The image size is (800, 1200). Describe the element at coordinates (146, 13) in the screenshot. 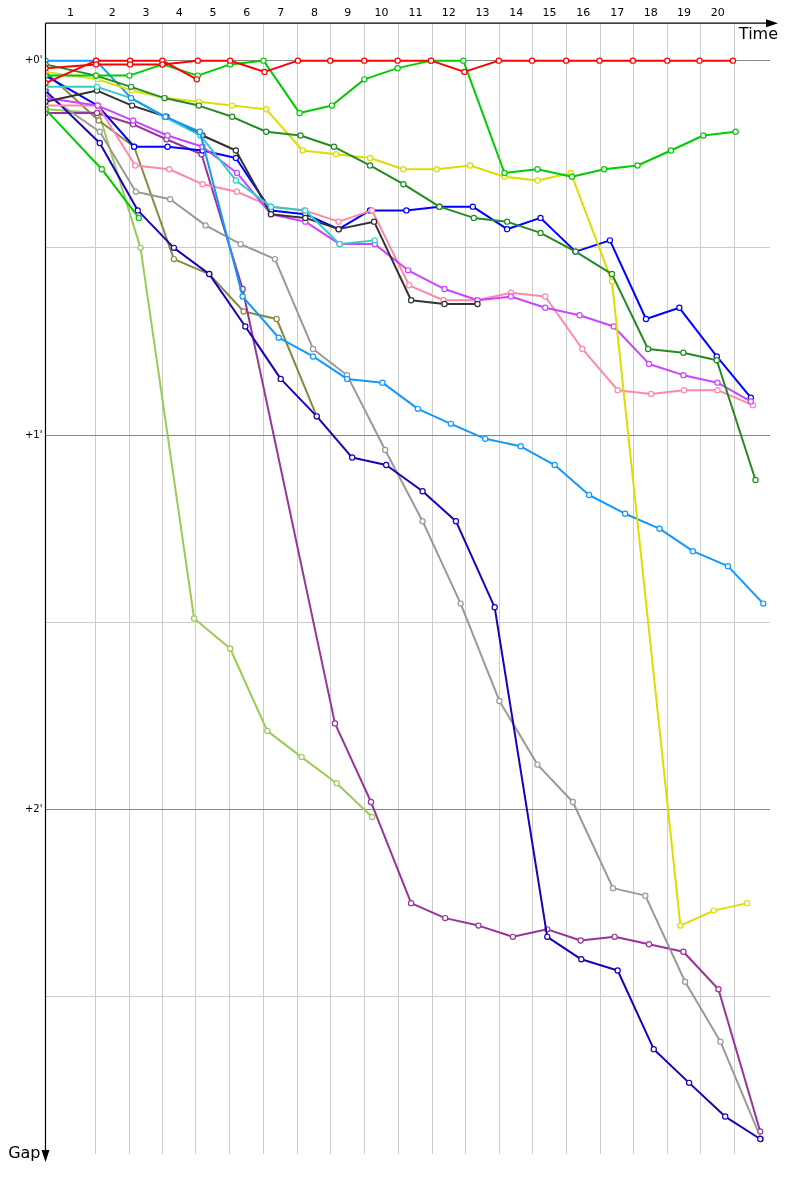

I see `x-tick-label: 3` at that location.